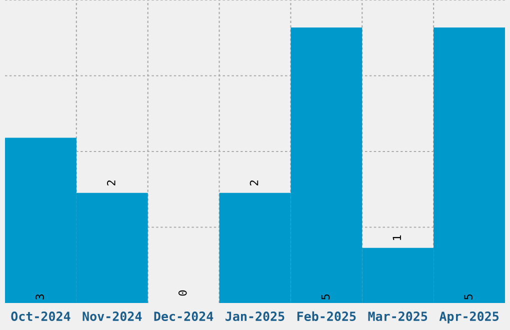 This screenshot has height=330, width=510. Describe the element at coordinates (469, 318) in the screenshot. I see `x-tick-label: Apr-2025` at that location.